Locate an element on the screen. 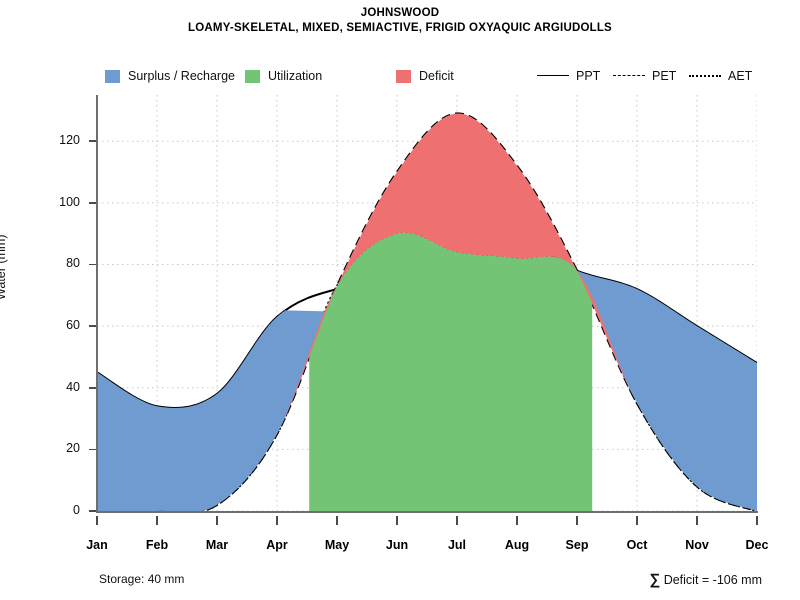 The height and width of the screenshot is (600, 800). legend-label-pet: PET is located at coordinates (664, 76).